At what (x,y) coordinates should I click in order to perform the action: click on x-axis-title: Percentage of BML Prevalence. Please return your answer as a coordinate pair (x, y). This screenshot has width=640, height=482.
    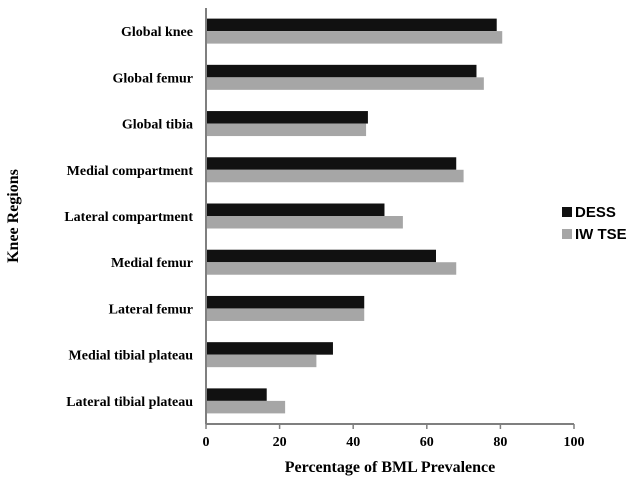
    Looking at the image, I should click on (390, 467).